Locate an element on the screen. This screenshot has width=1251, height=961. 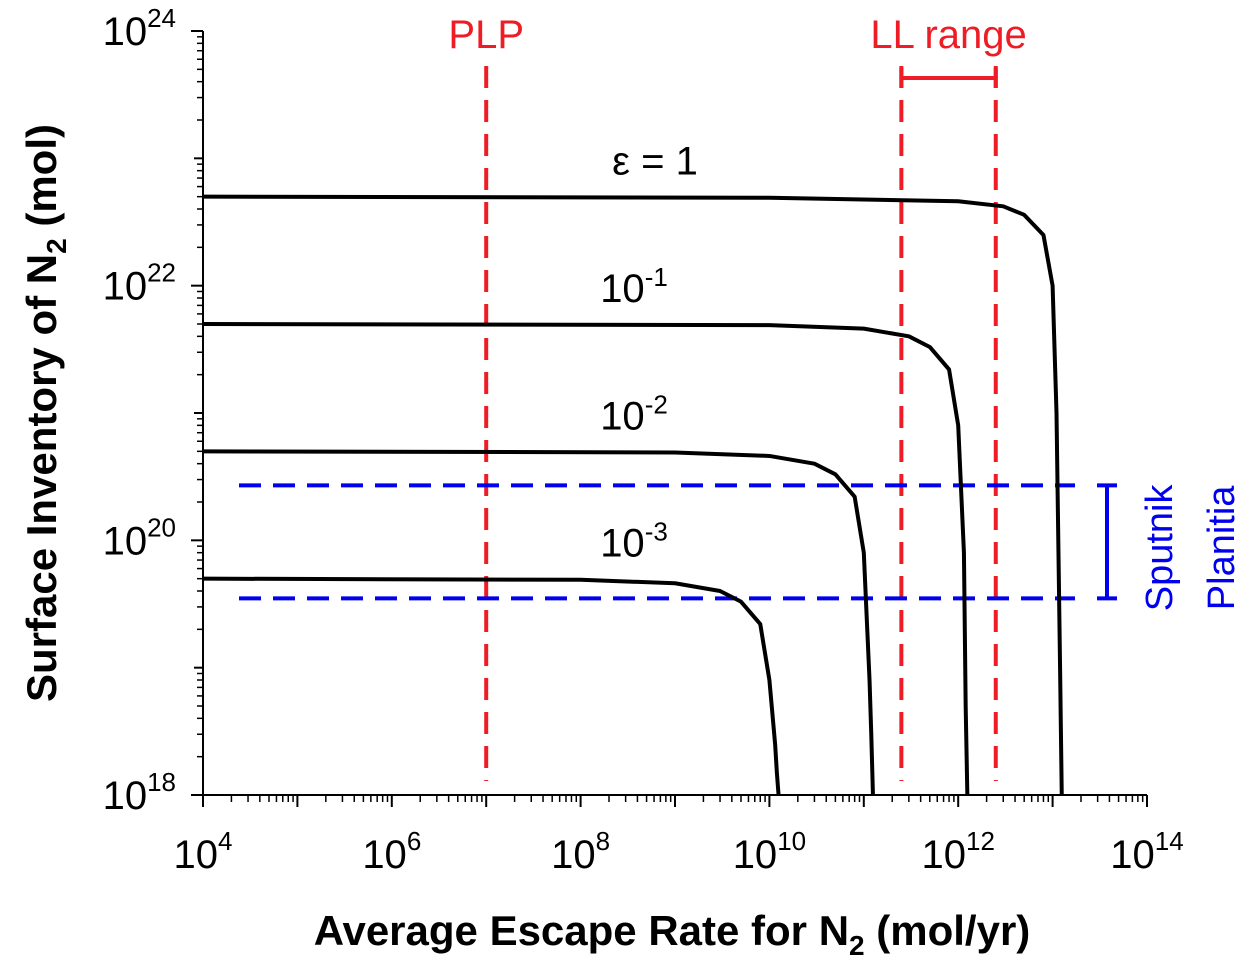
series-label-0: ε = 1 is located at coordinates (655, 162).